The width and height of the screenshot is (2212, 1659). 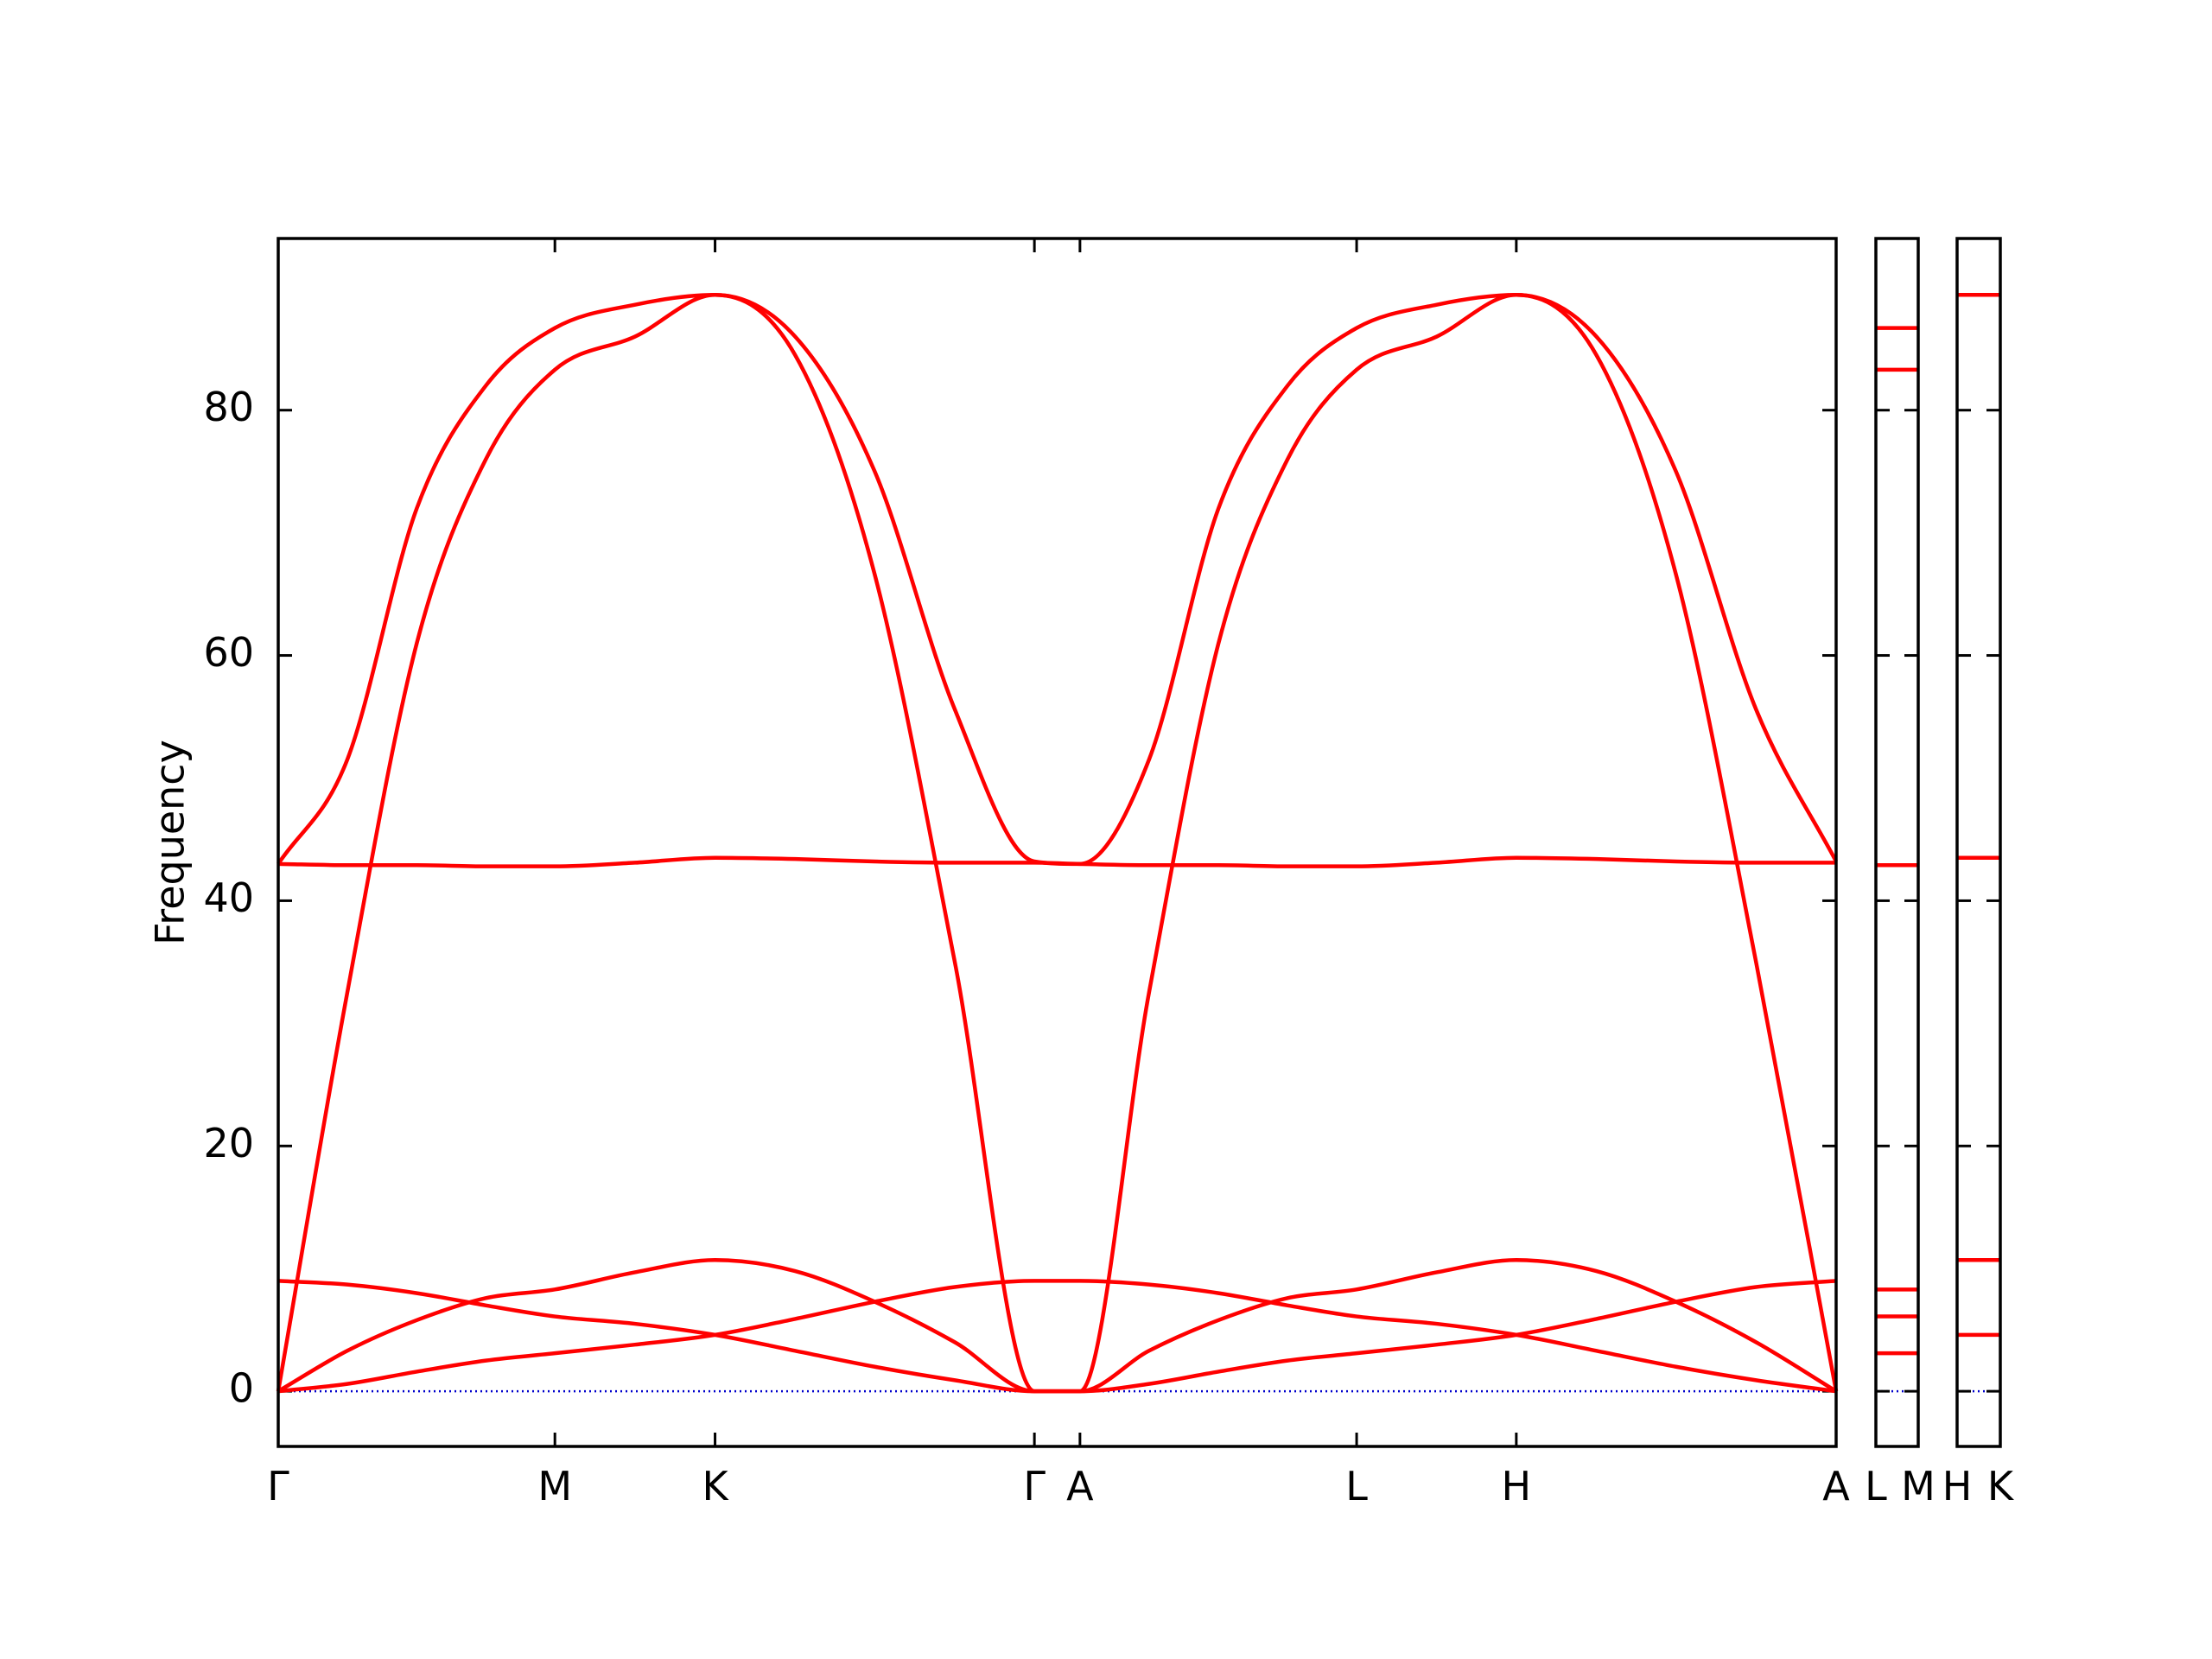 I want to click on y-tick-label: 40, so click(x=229, y=897).